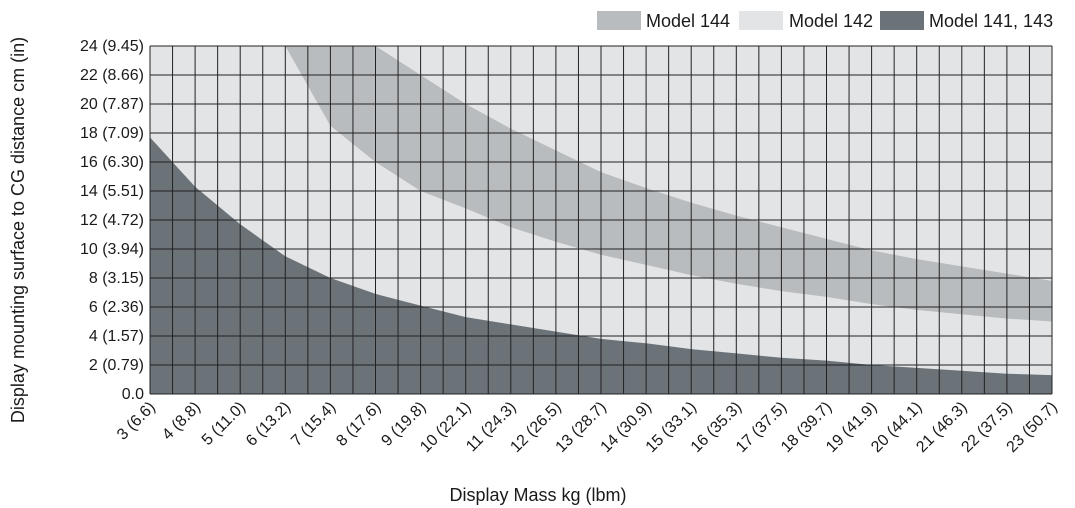  Describe the element at coordinates (268, 424) in the screenshot. I see `x-tick-label: 6 (13.2)` at that location.